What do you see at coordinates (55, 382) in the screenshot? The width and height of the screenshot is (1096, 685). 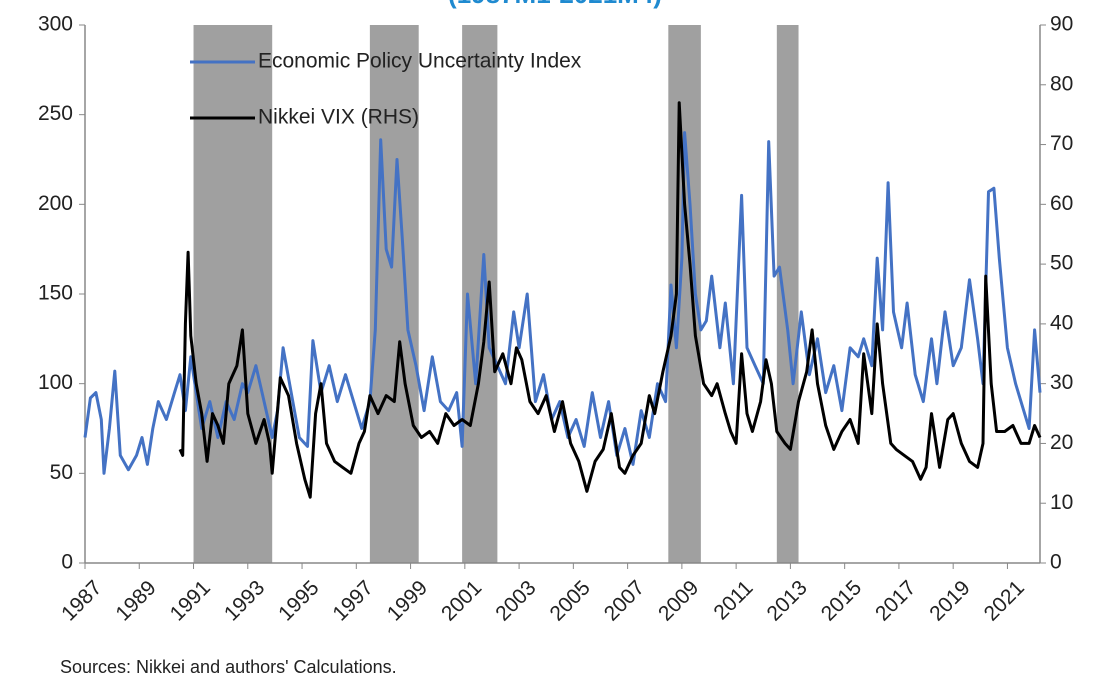 I see `y-tick-label: 100` at bounding box center [55, 382].